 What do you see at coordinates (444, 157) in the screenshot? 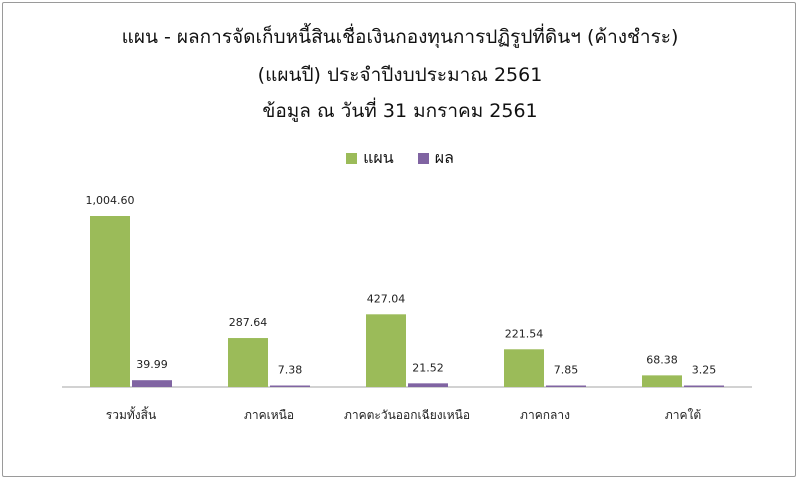
I see `legend-label-result: ผล` at bounding box center [444, 157].